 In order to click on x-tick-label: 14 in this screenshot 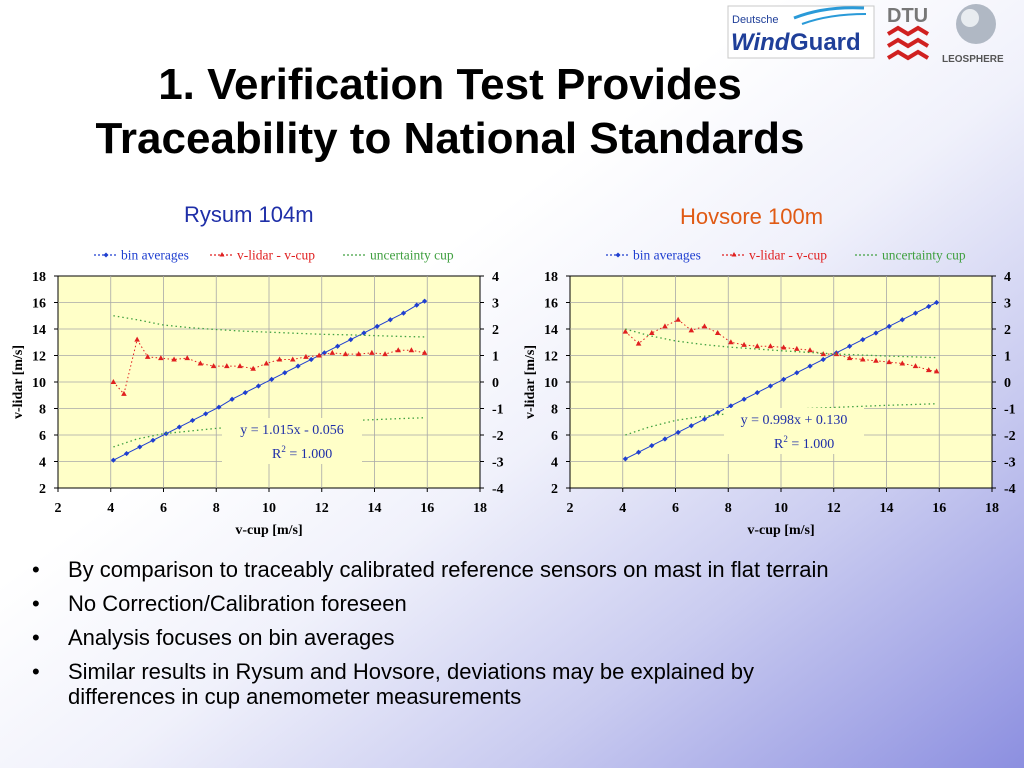, I will do `click(887, 508)`.